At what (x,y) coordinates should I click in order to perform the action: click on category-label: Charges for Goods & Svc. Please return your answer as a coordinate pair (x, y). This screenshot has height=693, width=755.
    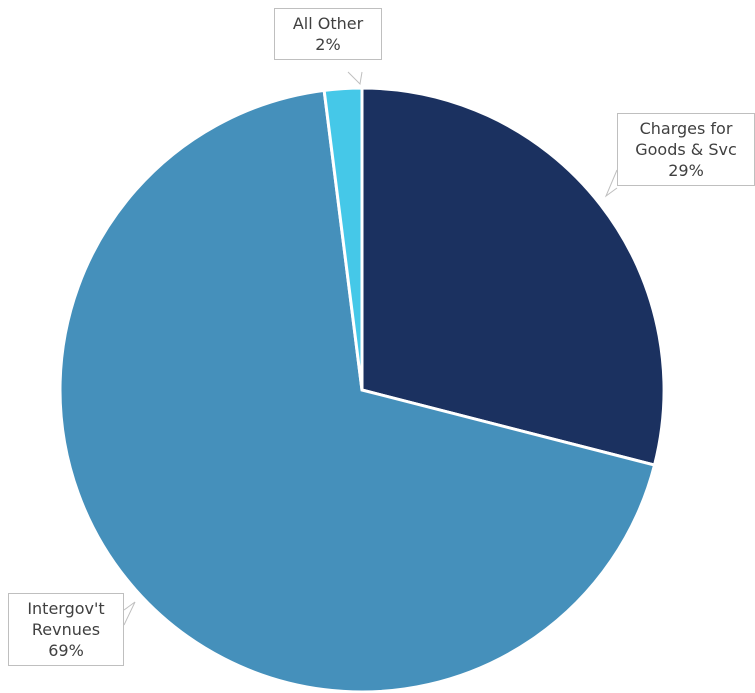
    Looking at the image, I should click on (686, 139).